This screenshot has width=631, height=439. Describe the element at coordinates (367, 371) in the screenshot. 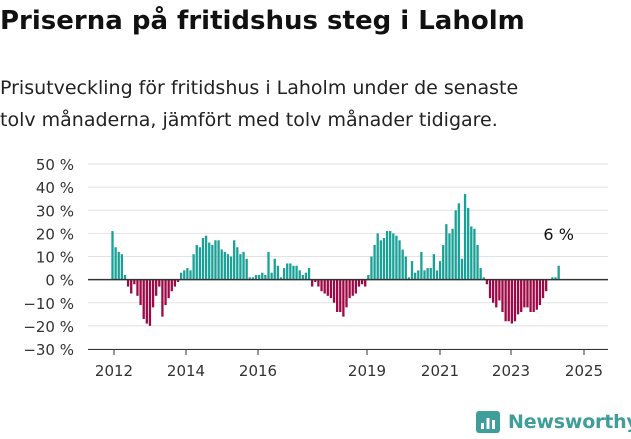

I see `x-tick-label: 2019` at that location.